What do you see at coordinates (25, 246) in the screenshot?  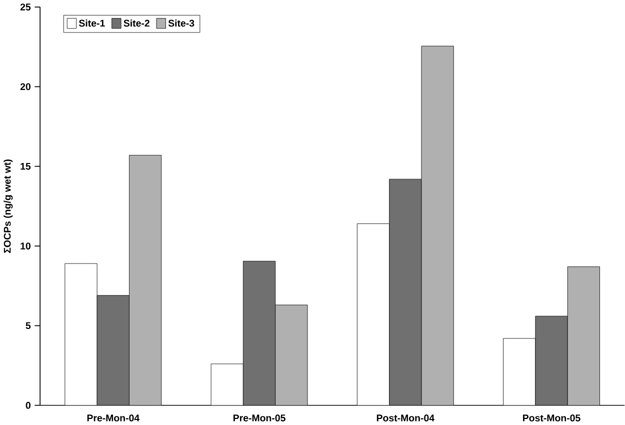 I see `y-tick-label: 10` at bounding box center [25, 246].